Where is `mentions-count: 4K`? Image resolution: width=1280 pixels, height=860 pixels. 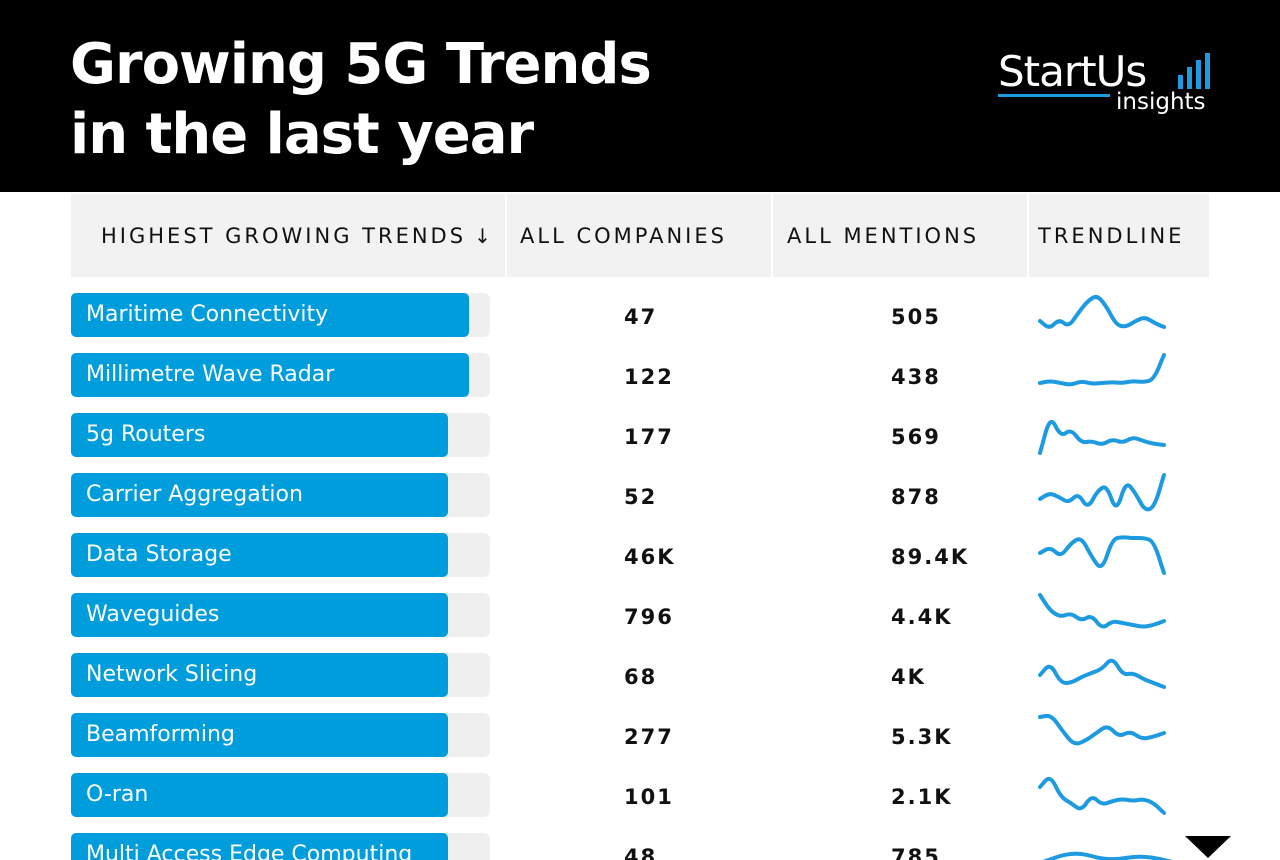
mentions-count: 4K is located at coordinates (908, 677).